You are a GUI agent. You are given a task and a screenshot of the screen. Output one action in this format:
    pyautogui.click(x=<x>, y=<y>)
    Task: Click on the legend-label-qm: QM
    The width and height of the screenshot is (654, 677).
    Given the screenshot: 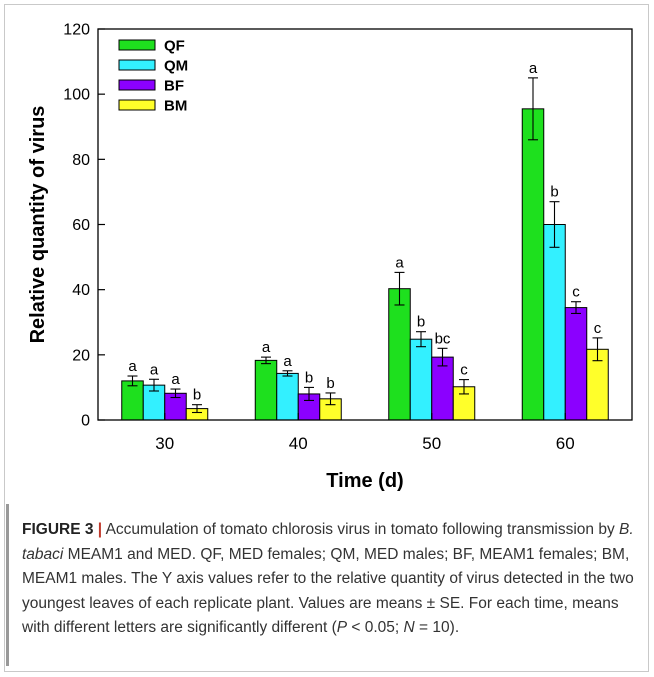 What is the action you would take?
    pyautogui.click(x=176, y=66)
    